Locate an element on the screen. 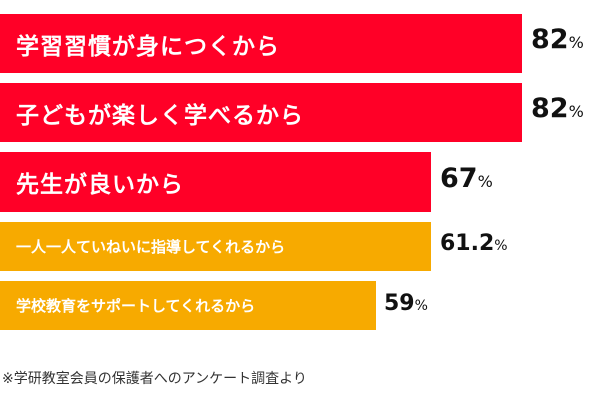 The image size is (600, 400). bar-1: 学習習慣が身につくから is located at coordinates (261, 43).